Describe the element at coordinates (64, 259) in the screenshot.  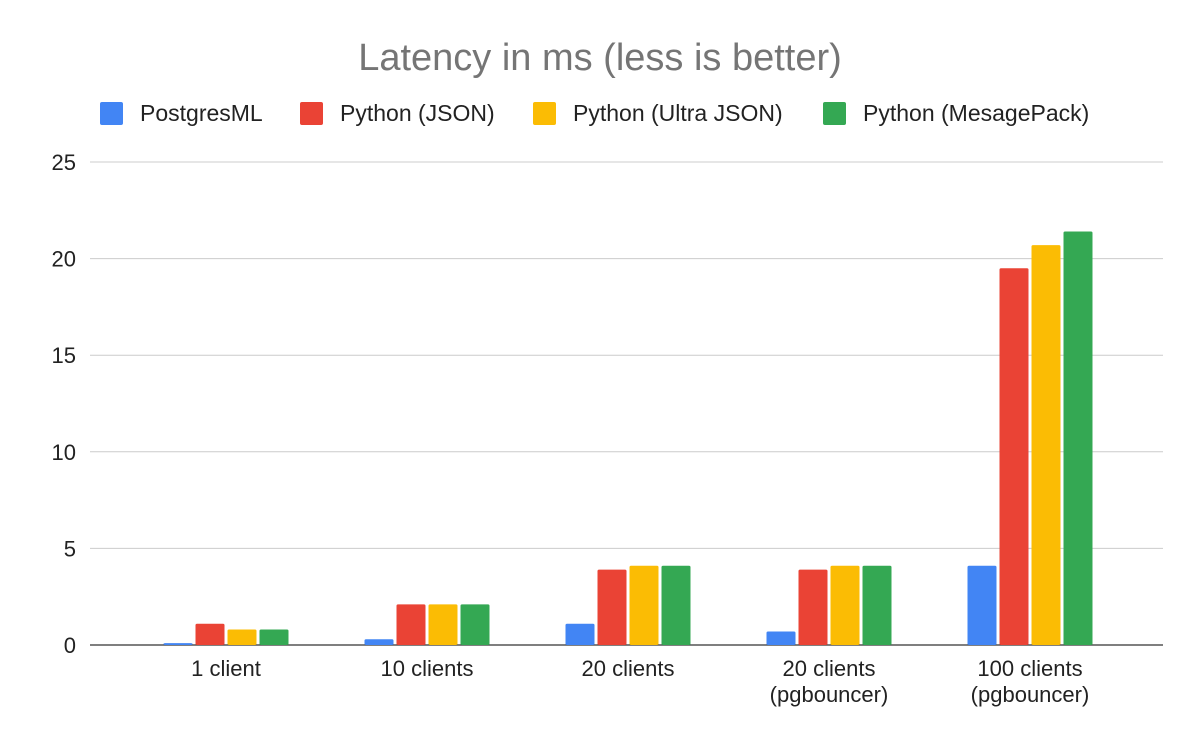
I see `y-tick-label: 20` at that location.